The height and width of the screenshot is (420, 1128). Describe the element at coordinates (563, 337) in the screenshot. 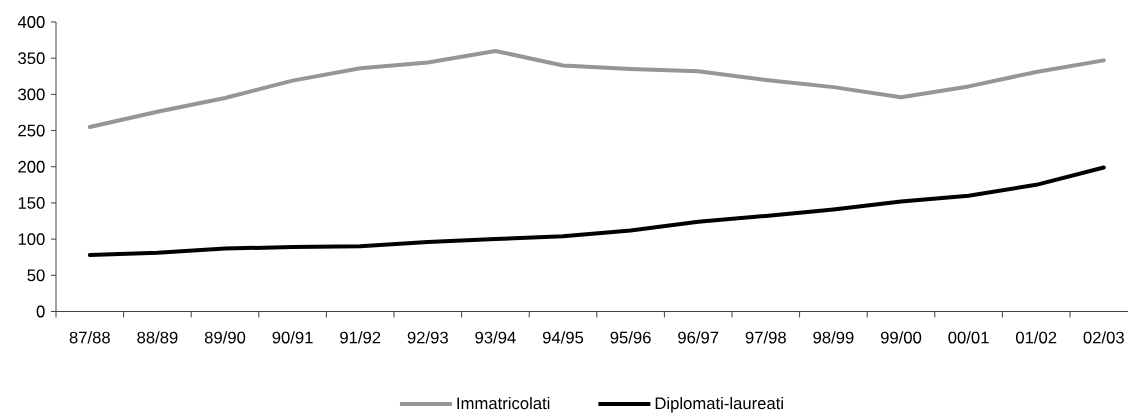

I see `x-tick-label: 94/95` at that location.